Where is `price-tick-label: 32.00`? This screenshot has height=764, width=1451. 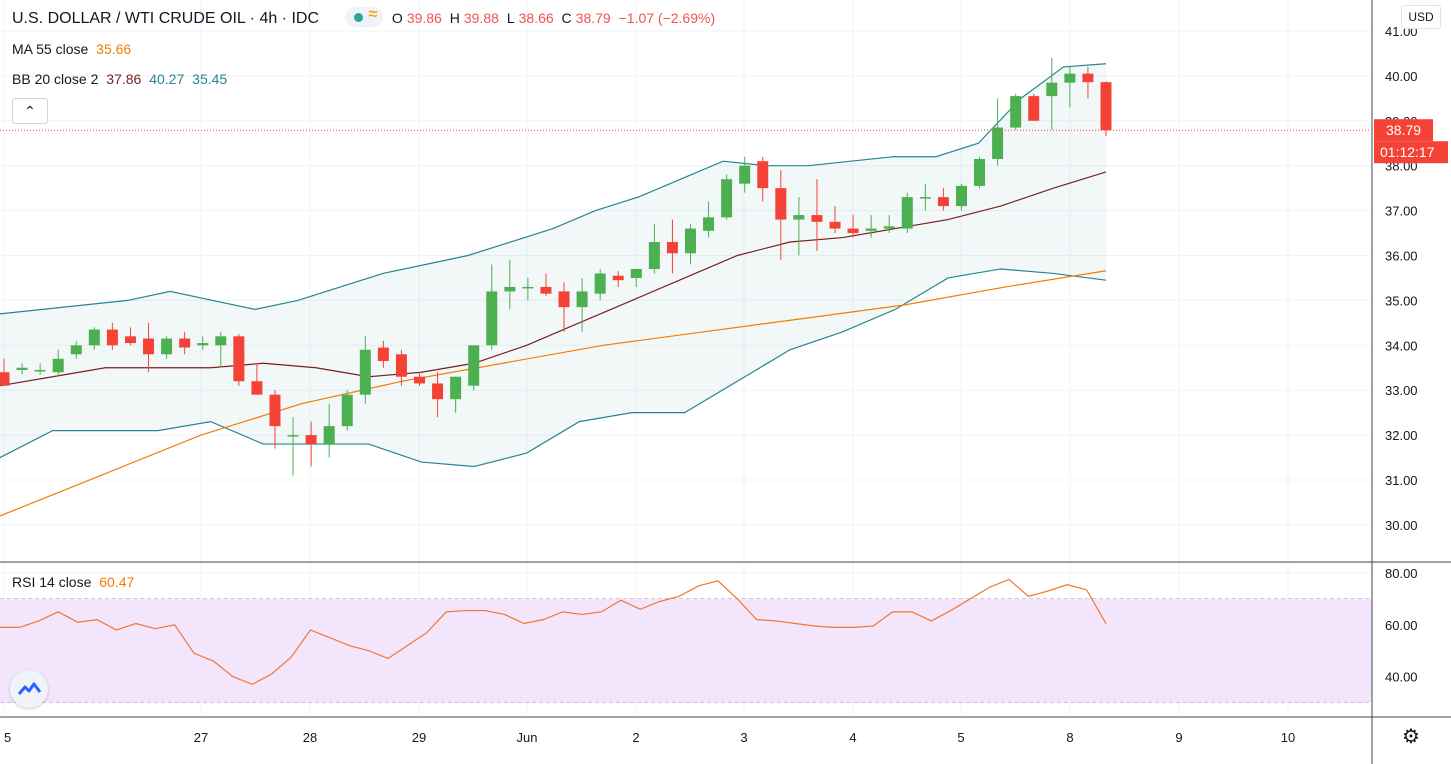
price-tick-label: 32.00 is located at coordinates (1401, 435).